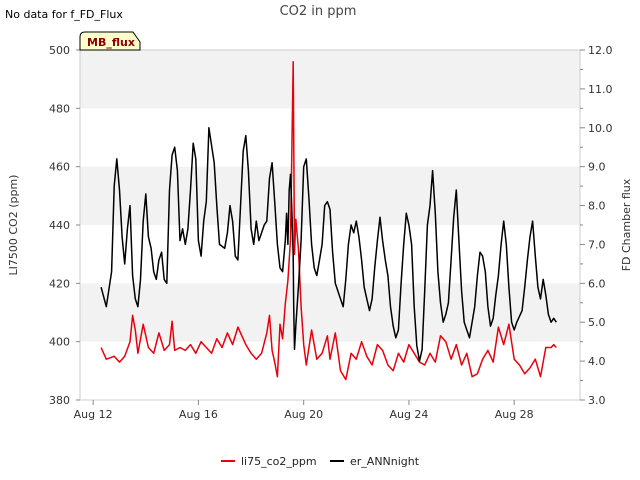 The image size is (640, 480). Describe the element at coordinates (597, 283) in the screenshot. I see `y2-tick-label: 6.0` at that location.